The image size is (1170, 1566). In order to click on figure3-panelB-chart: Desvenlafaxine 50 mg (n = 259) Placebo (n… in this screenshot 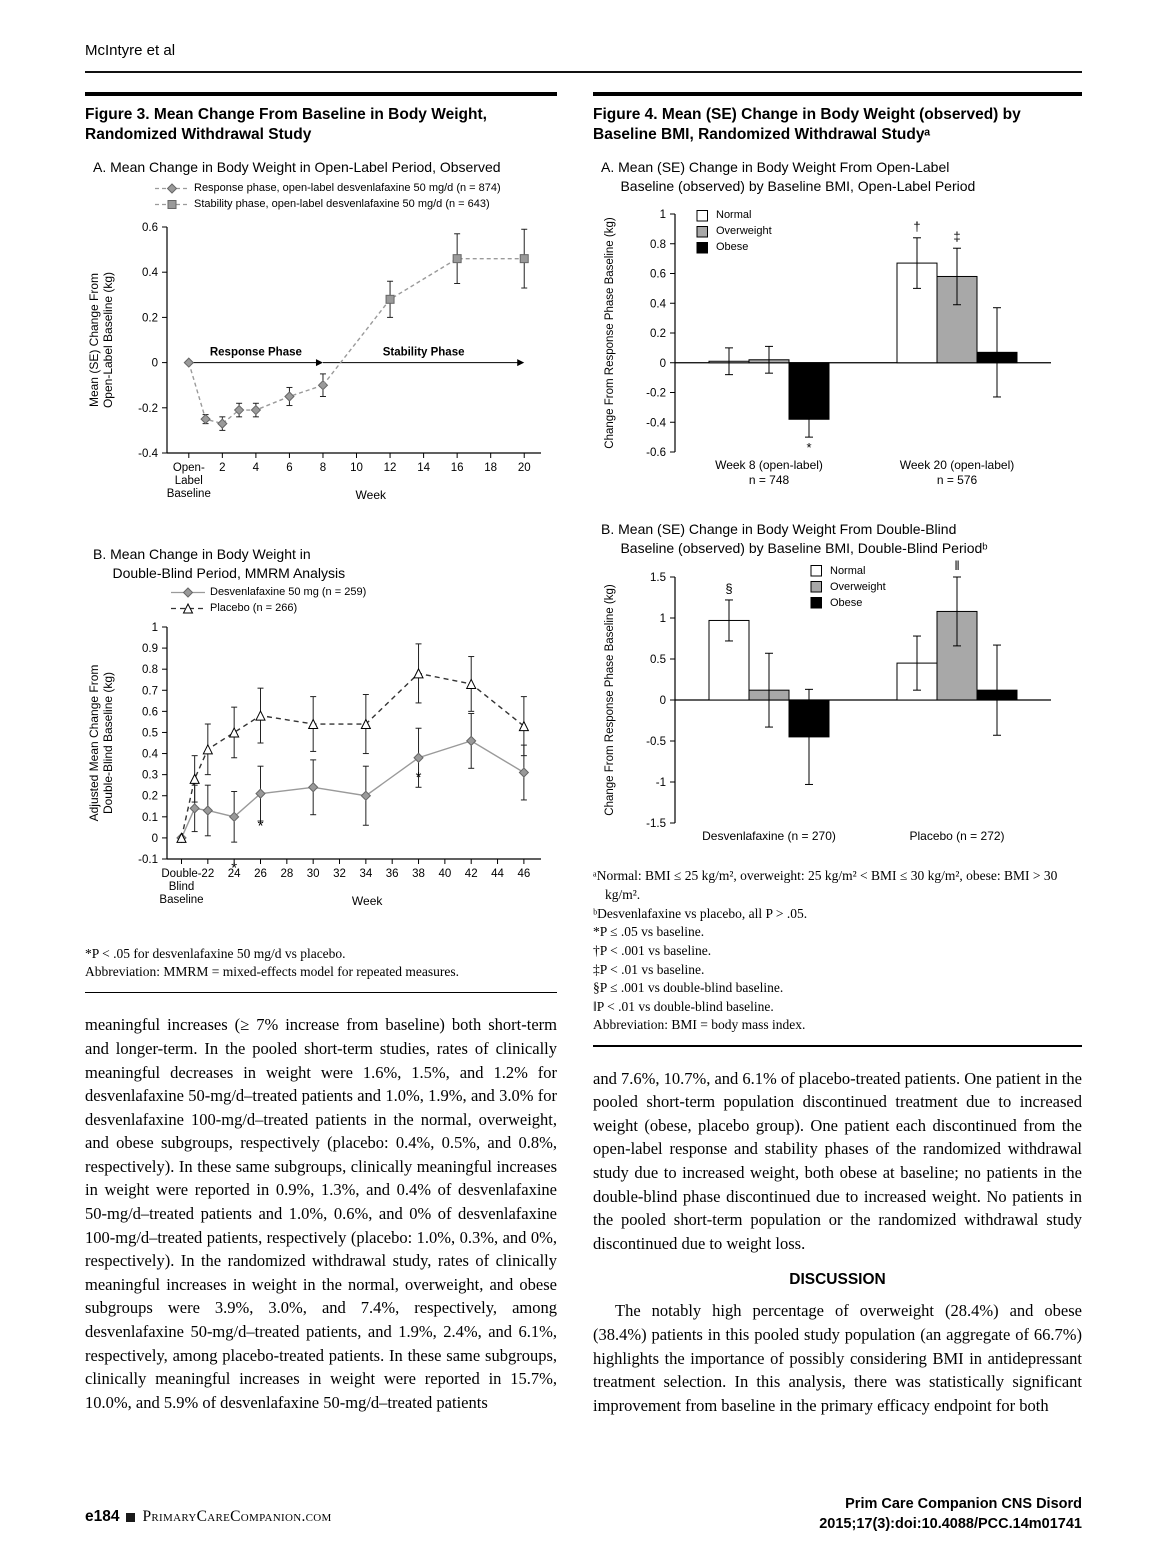, I will do `click(320, 760)`.